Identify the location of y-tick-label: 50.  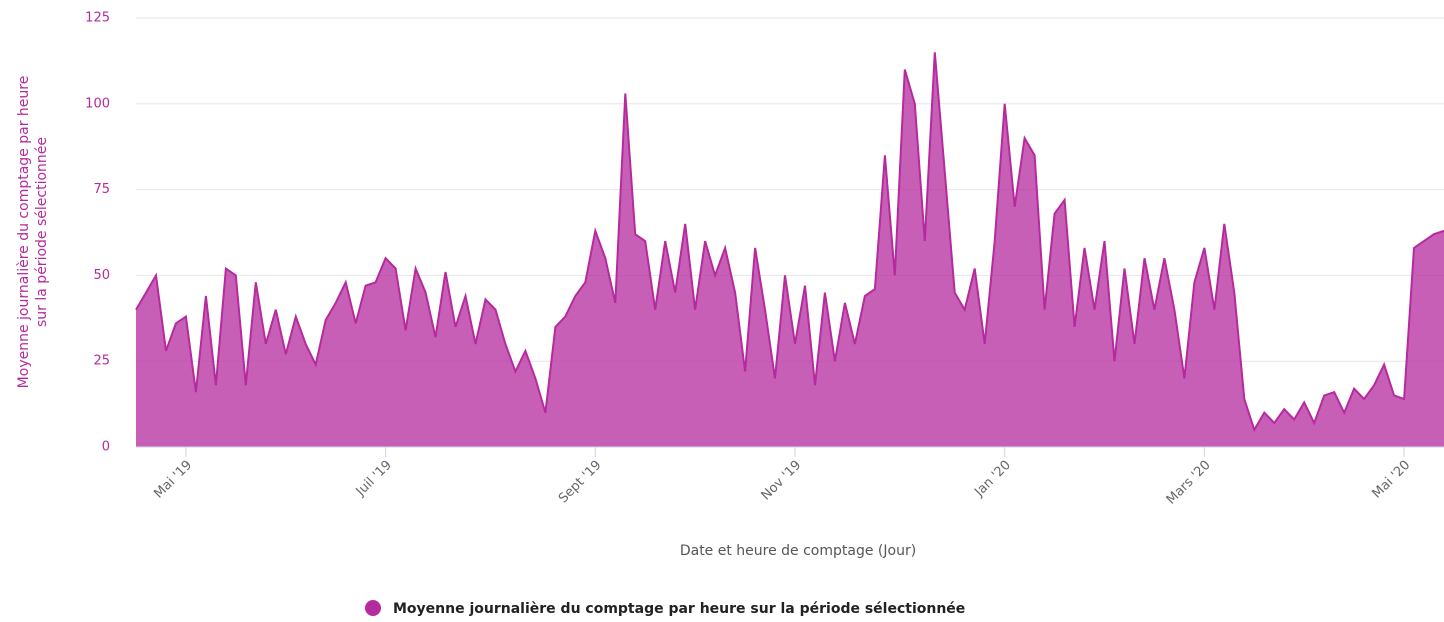
(101, 275).